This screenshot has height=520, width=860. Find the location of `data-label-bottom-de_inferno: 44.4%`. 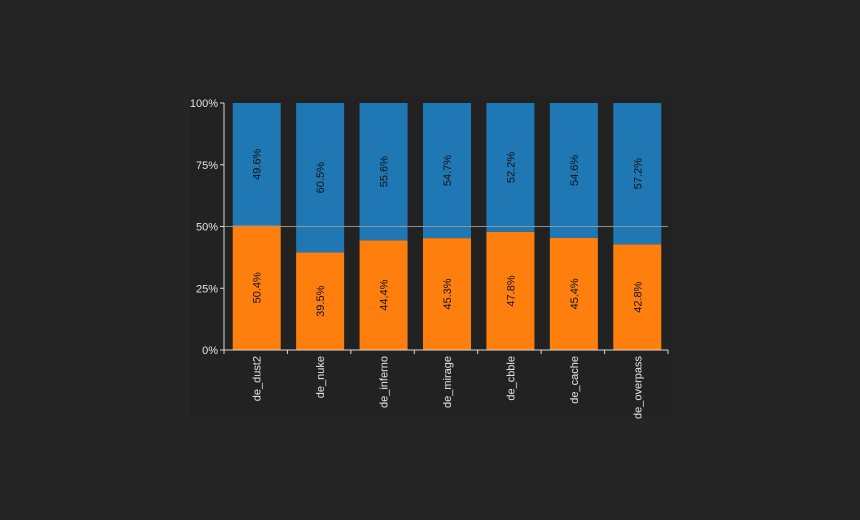

data-label-bottom-de_inferno: 44.4% is located at coordinates (385, 294).